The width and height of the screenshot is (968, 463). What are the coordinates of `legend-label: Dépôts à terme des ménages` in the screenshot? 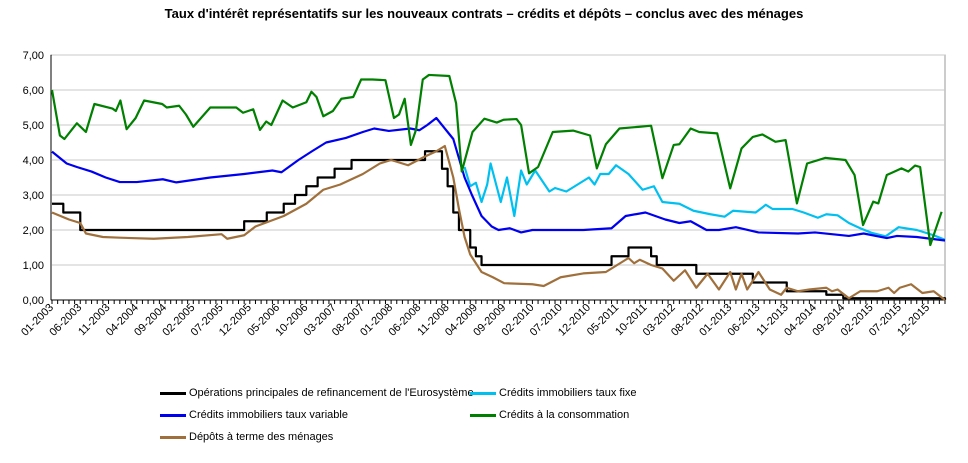 It's located at (261, 437).